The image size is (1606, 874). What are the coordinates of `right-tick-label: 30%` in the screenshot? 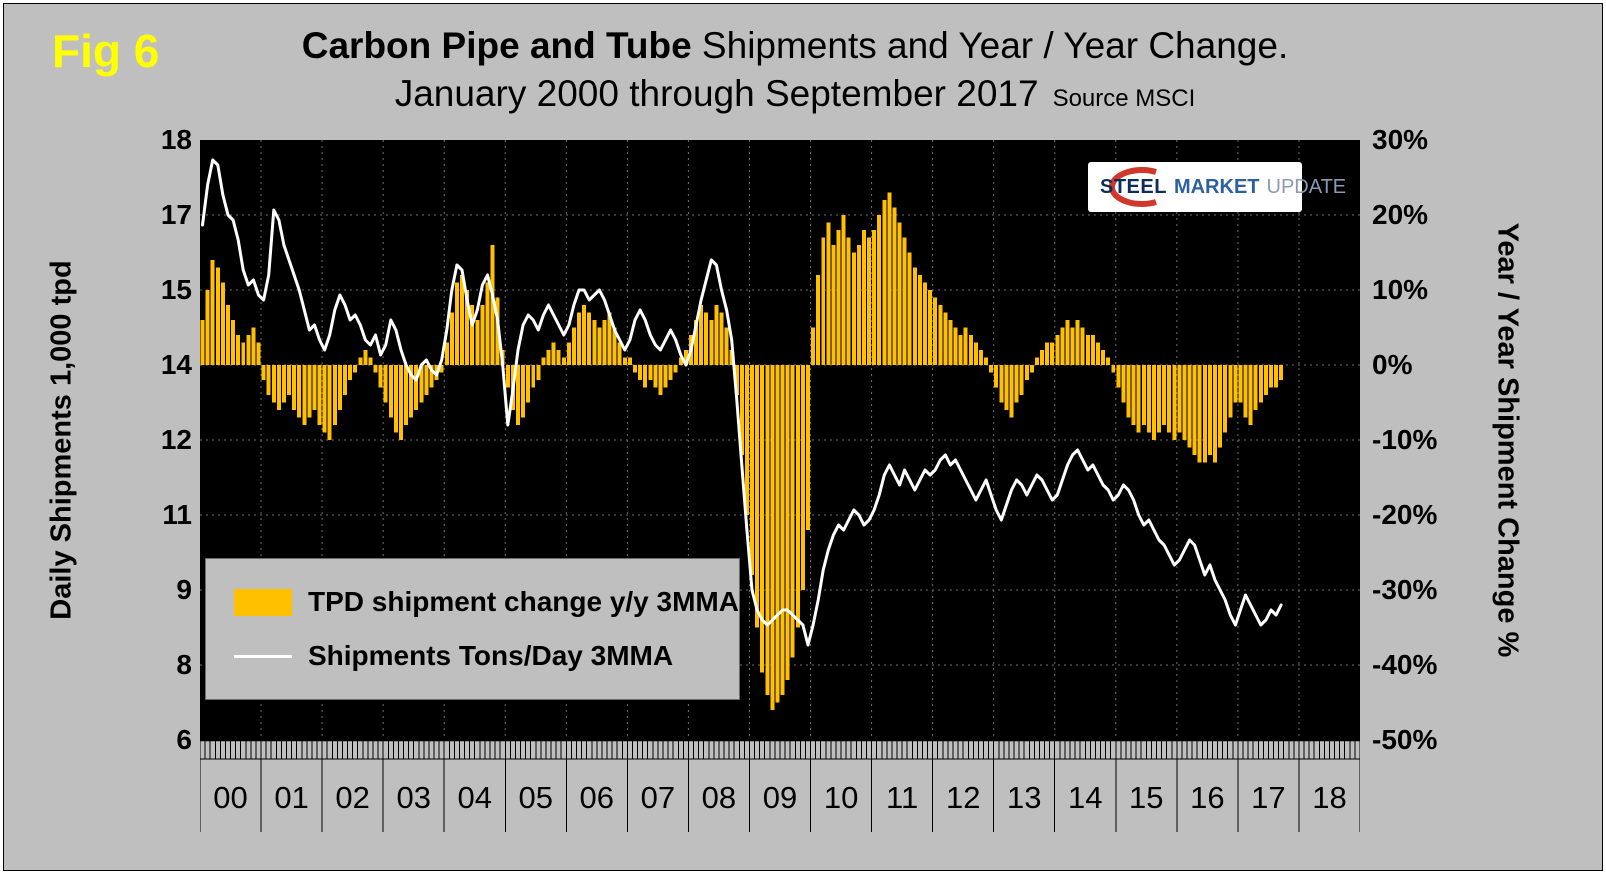 It's located at (1400, 139).